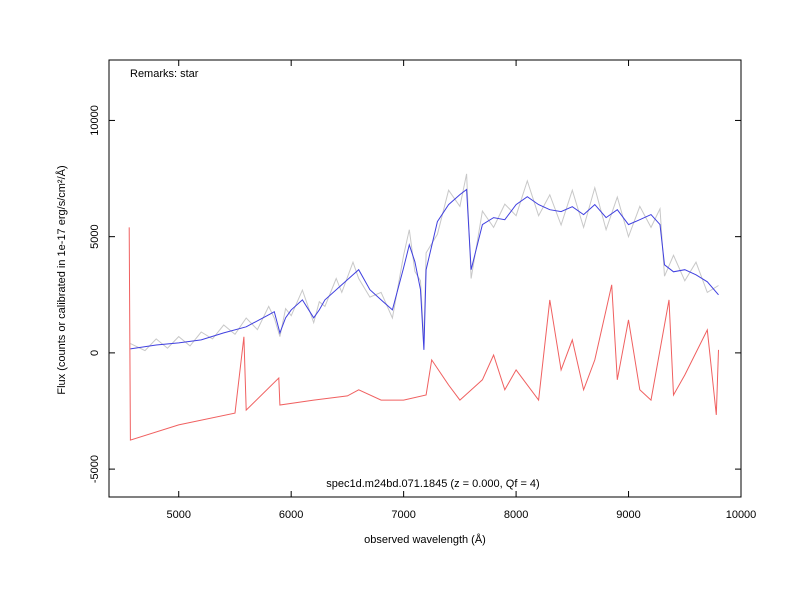  Describe the element at coordinates (403, 515) in the screenshot. I see `x-tick-label: 7000` at that location.